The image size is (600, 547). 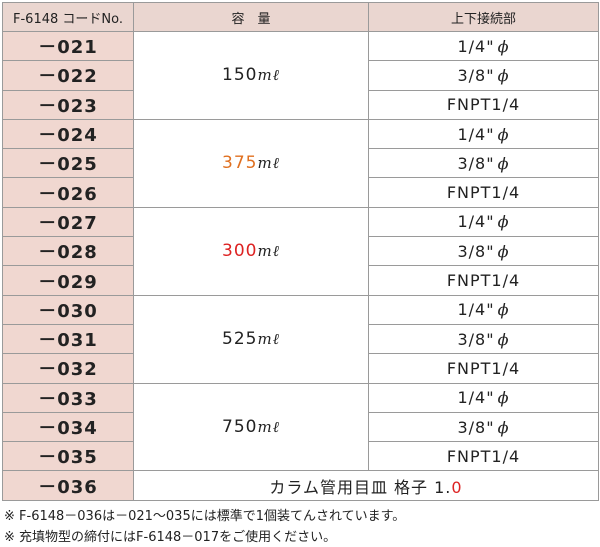 I want to click on code-cell: －031, so click(x=68, y=339).